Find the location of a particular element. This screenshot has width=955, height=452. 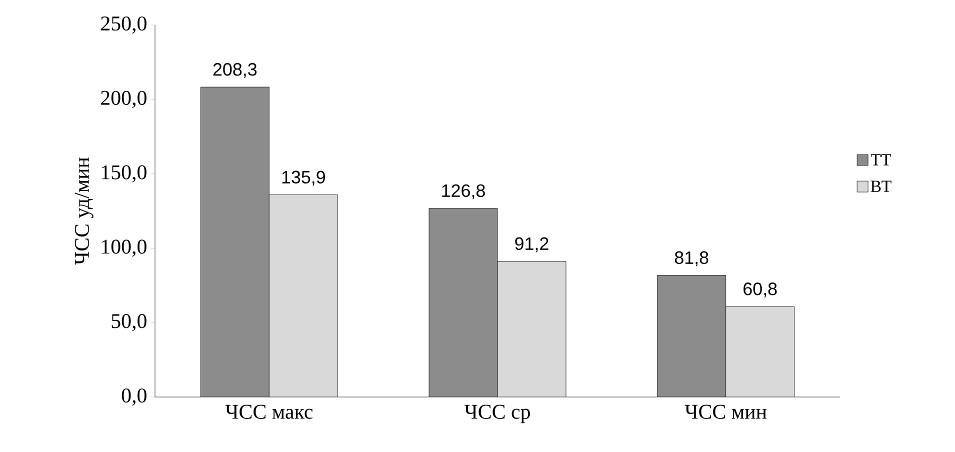

legend-label: ВТ is located at coordinates (881, 186).